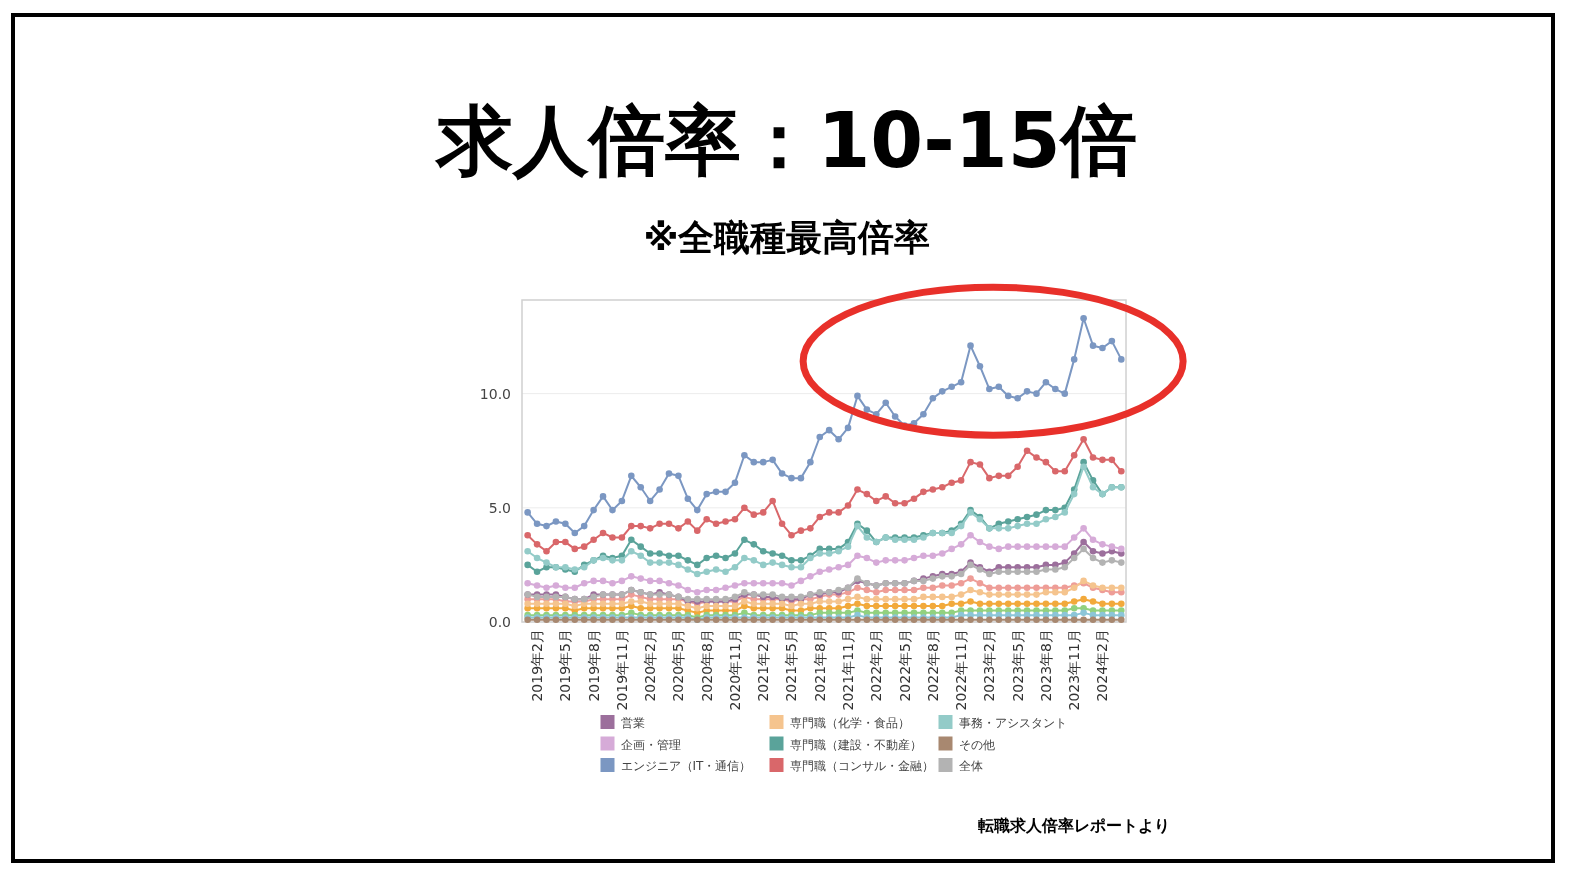  Describe the element at coordinates (495, 393) in the screenshot. I see `y-tick-label: 10.0` at that location.